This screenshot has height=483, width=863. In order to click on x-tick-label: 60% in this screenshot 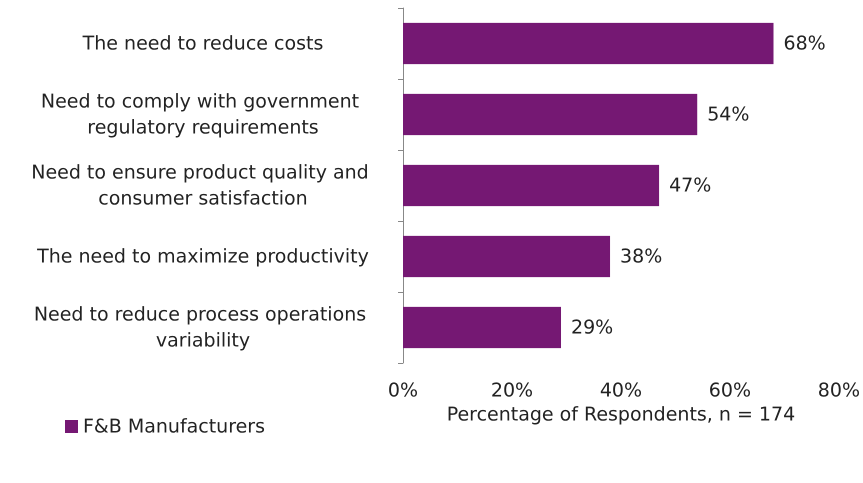, I will do `click(730, 391)`.